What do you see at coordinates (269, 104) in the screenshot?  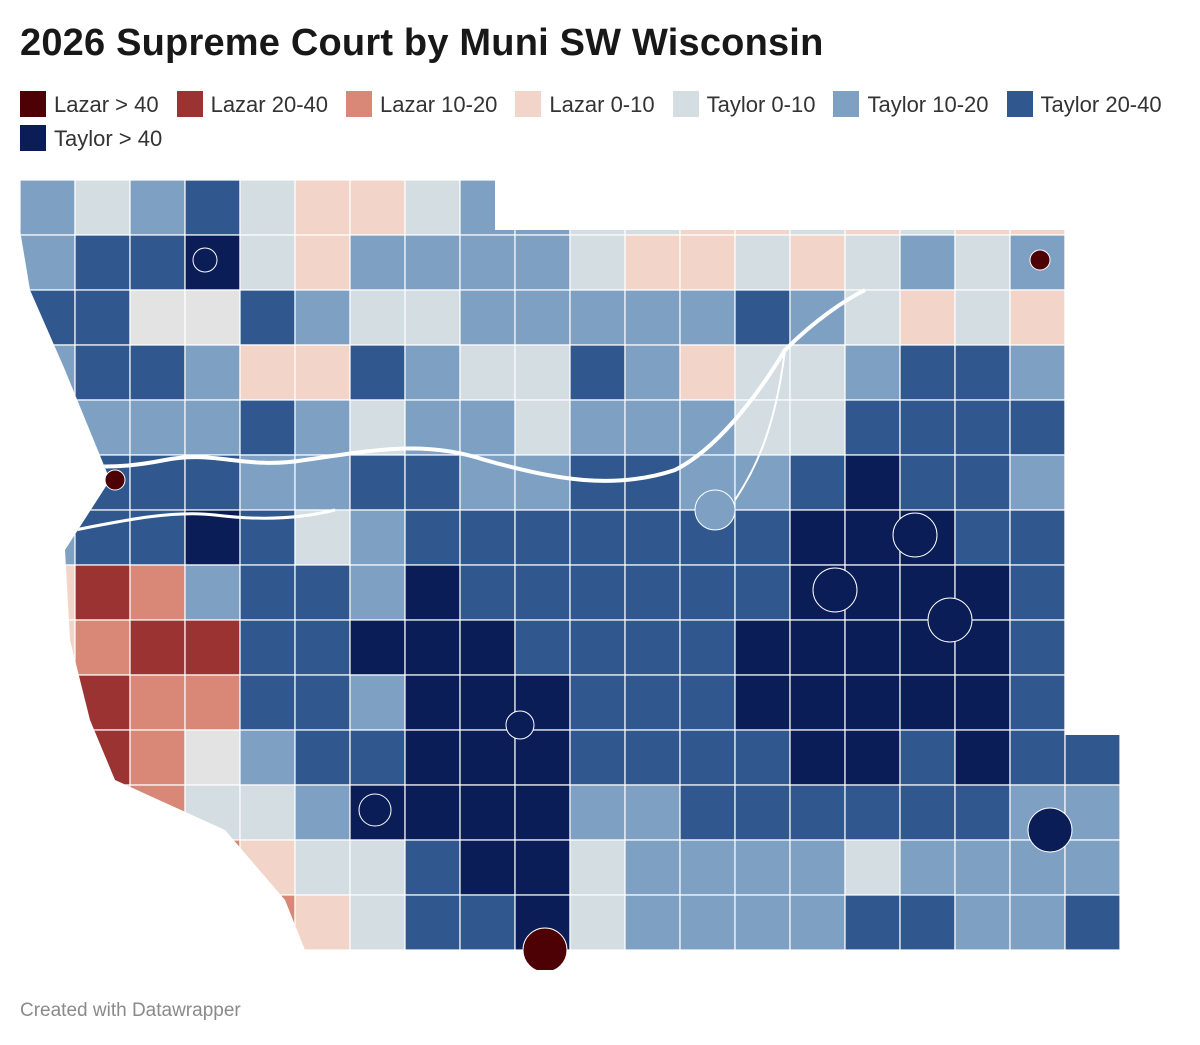 I see `legend-label: Lazar 20-40` at bounding box center [269, 104].